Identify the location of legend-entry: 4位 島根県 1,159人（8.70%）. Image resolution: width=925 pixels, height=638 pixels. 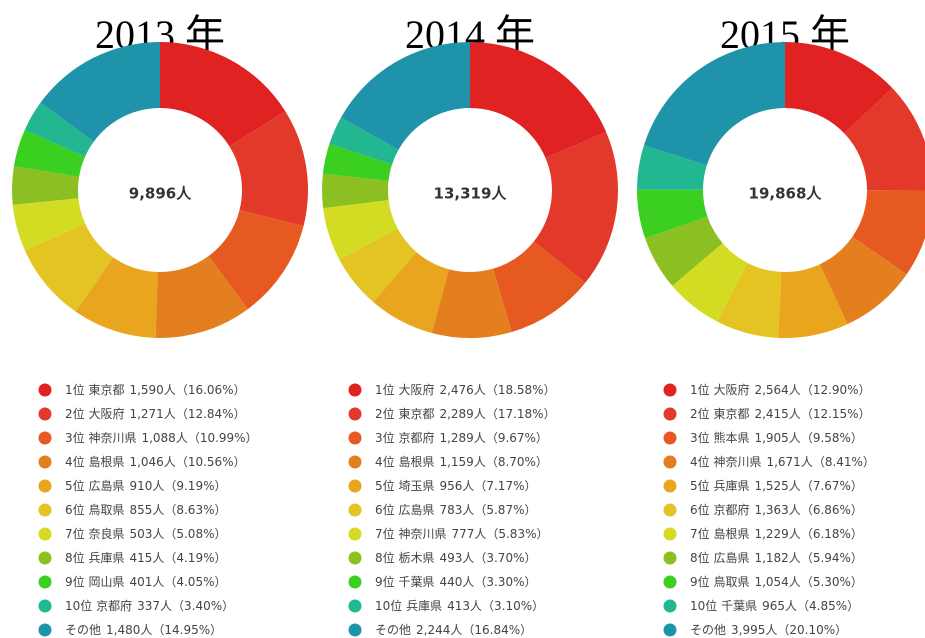
(461, 461).